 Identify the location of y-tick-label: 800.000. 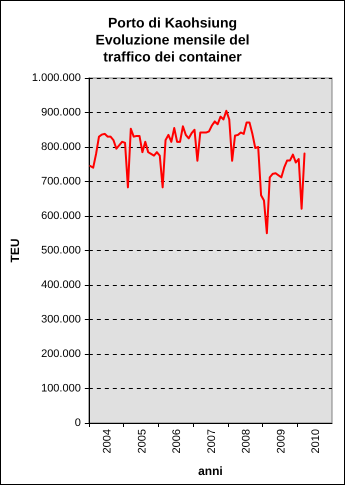
(61, 147).